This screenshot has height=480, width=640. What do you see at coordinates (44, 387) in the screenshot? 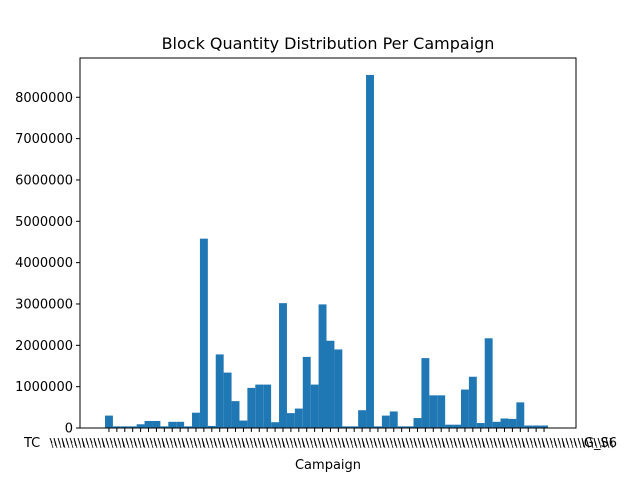
I see `y-tick-label: 1000000` at bounding box center [44, 387].